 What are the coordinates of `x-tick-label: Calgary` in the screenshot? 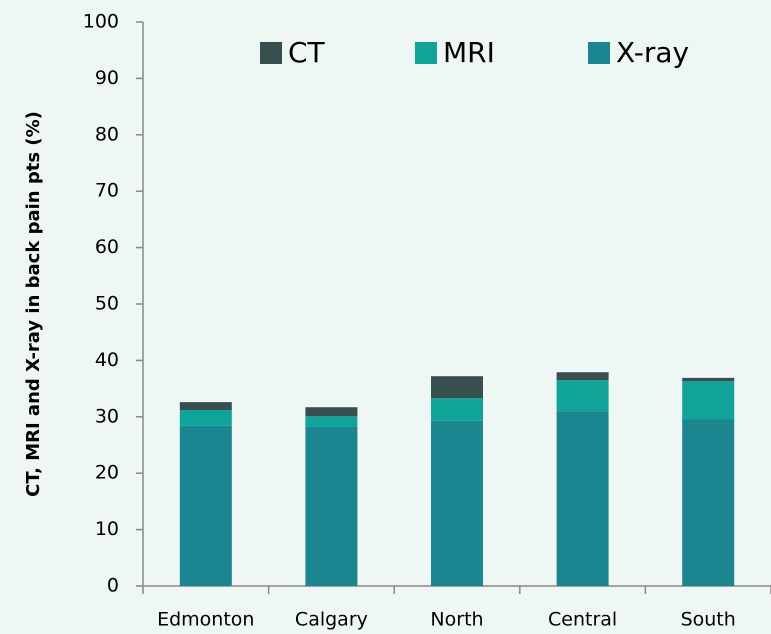 It's located at (331, 620).